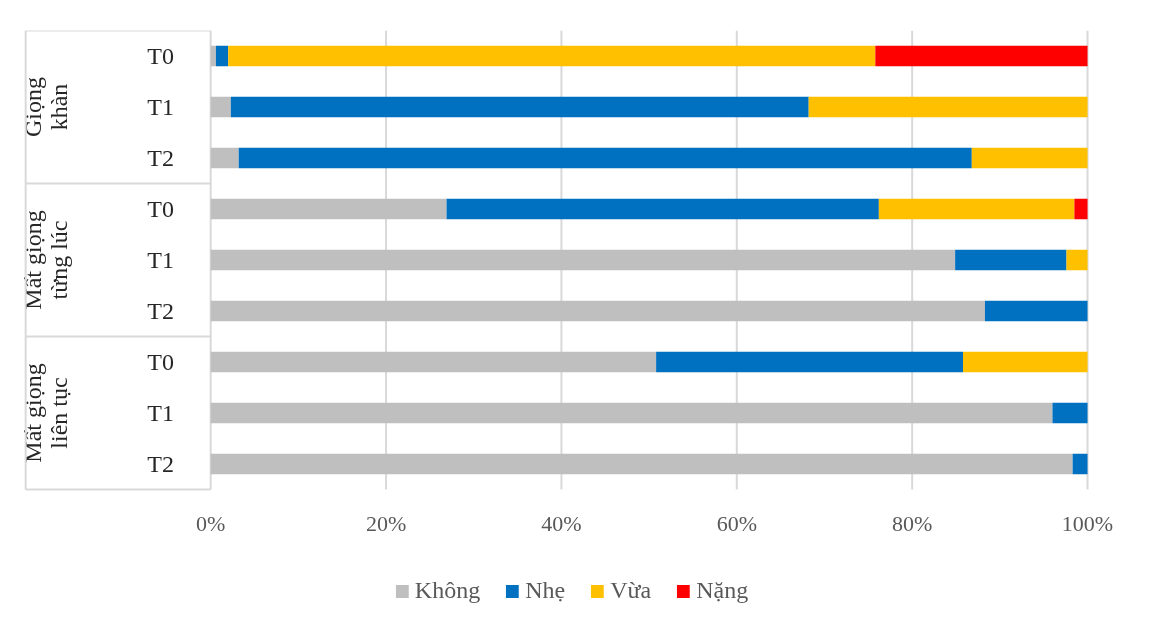  I want to click on legend-label: Nhẹ, so click(545, 590).